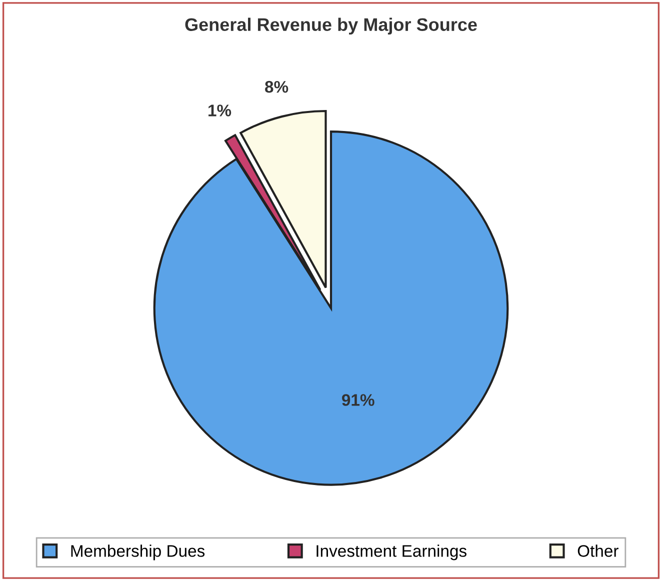 Image resolution: width=662 pixels, height=581 pixels. I want to click on data-label: 1%, so click(220, 110).